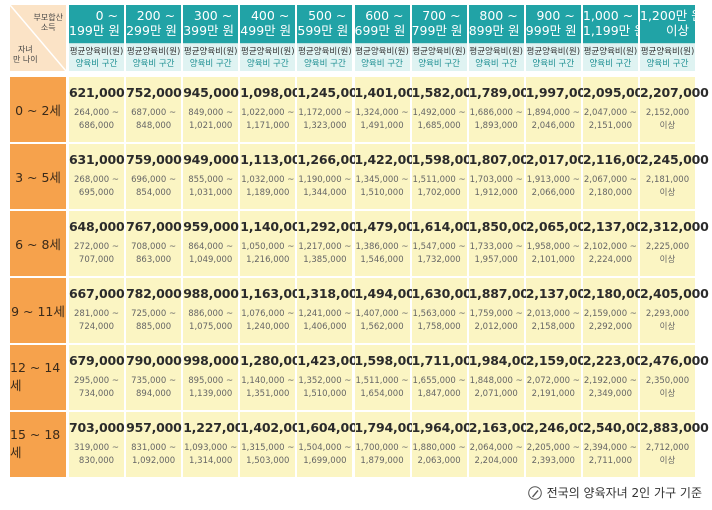 The width and height of the screenshot is (712, 510). I want to click on corner-income-label: 부모합산 소득, so click(48, 22).